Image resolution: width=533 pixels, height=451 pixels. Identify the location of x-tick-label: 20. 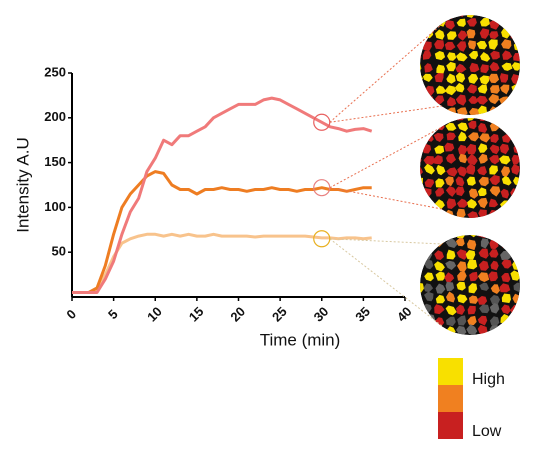
(237, 314).